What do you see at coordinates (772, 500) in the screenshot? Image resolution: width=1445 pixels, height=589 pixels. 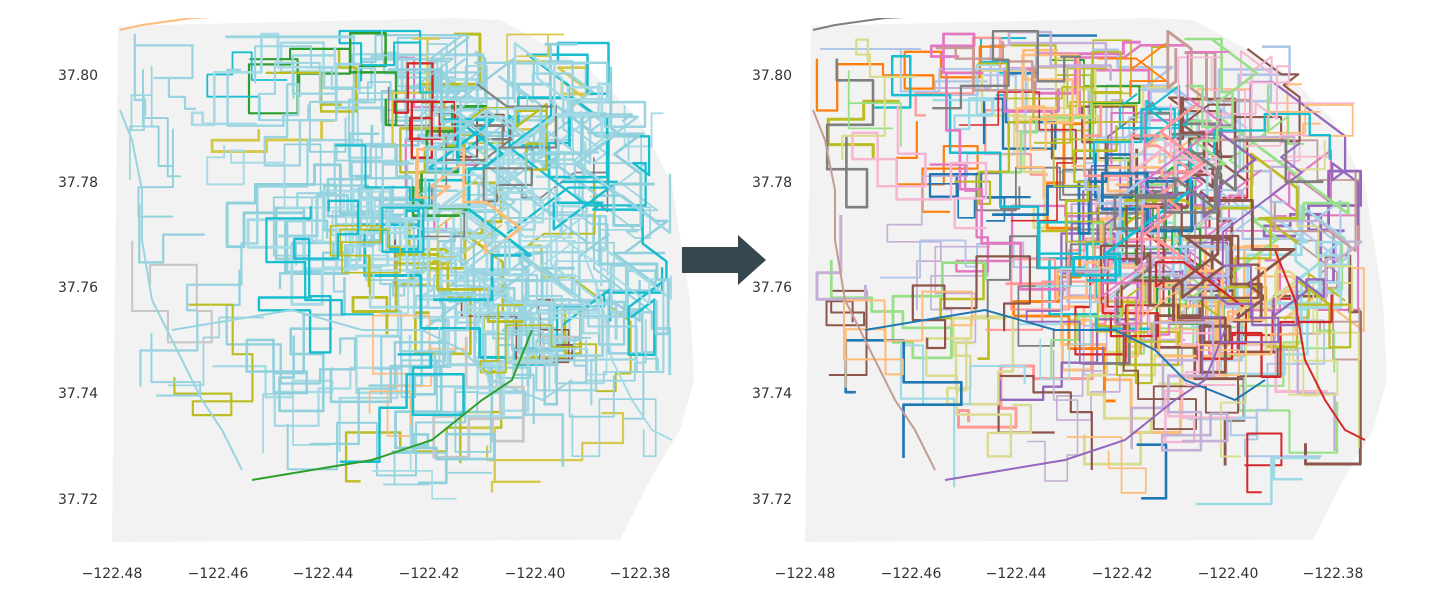 I see `y-tick-label: 37.72` at bounding box center [772, 500].